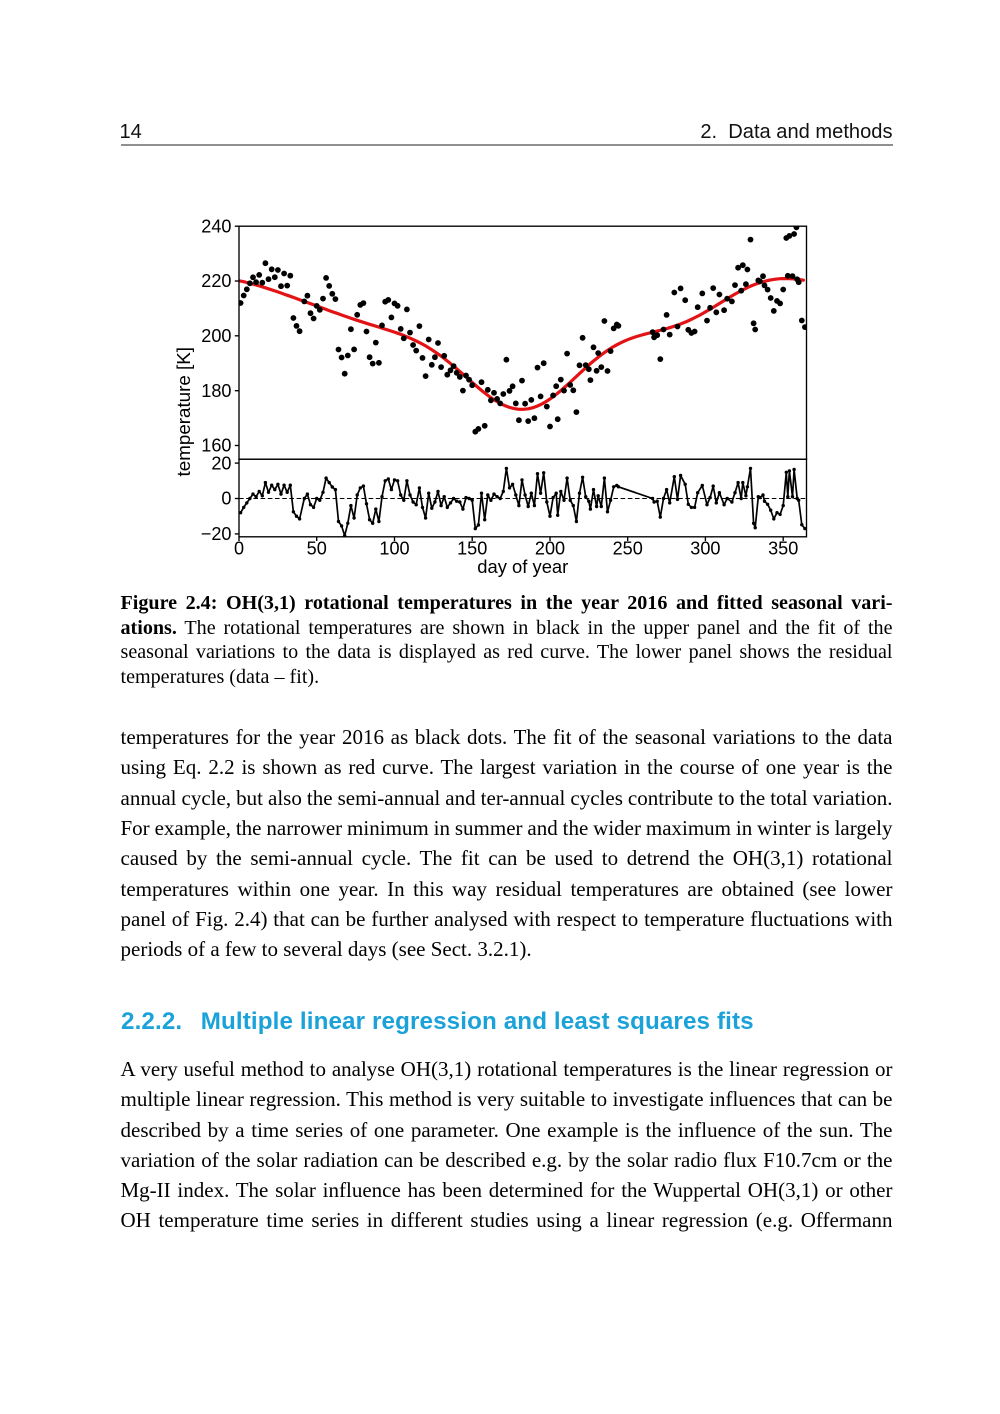 The height and width of the screenshot is (1414, 1000). What do you see at coordinates (522, 566) in the screenshot?
I see `svg-text: day of year` at bounding box center [522, 566].